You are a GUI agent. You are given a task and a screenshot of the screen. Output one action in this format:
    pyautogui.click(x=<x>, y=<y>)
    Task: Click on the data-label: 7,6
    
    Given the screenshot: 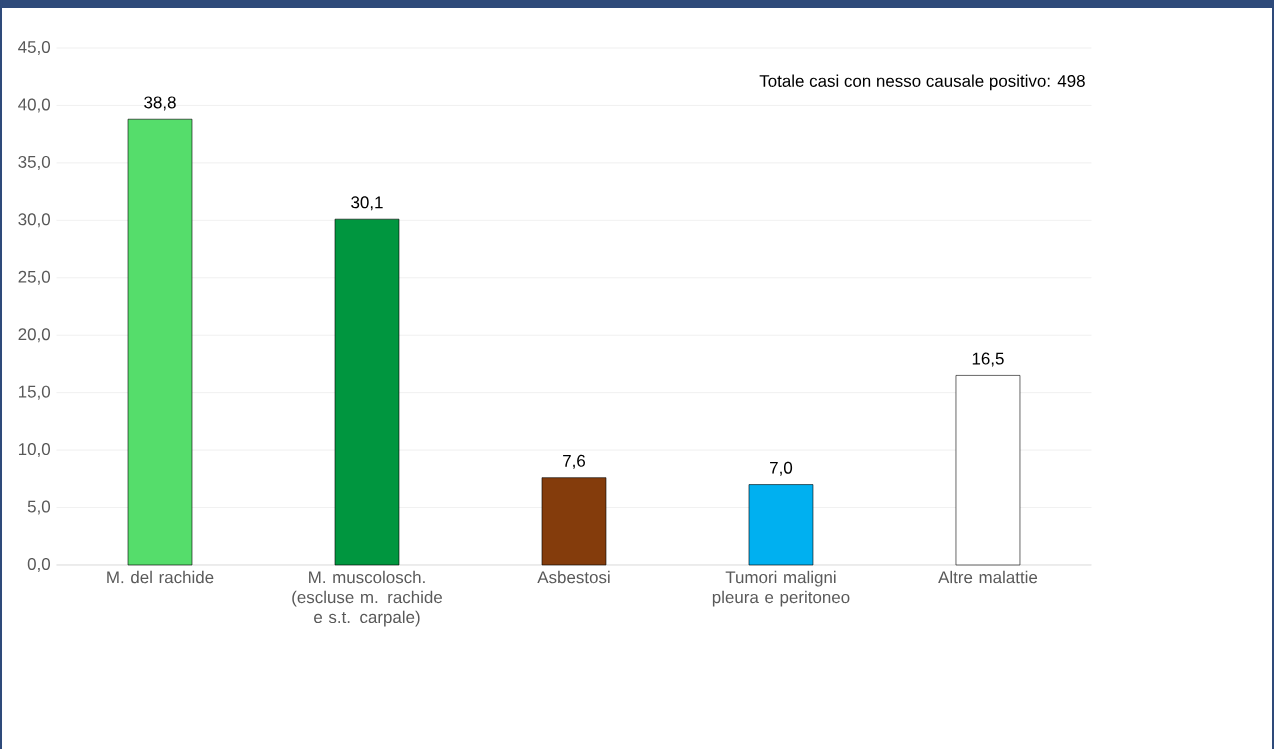 What is the action you would take?
    pyautogui.click(x=574, y=461)
    